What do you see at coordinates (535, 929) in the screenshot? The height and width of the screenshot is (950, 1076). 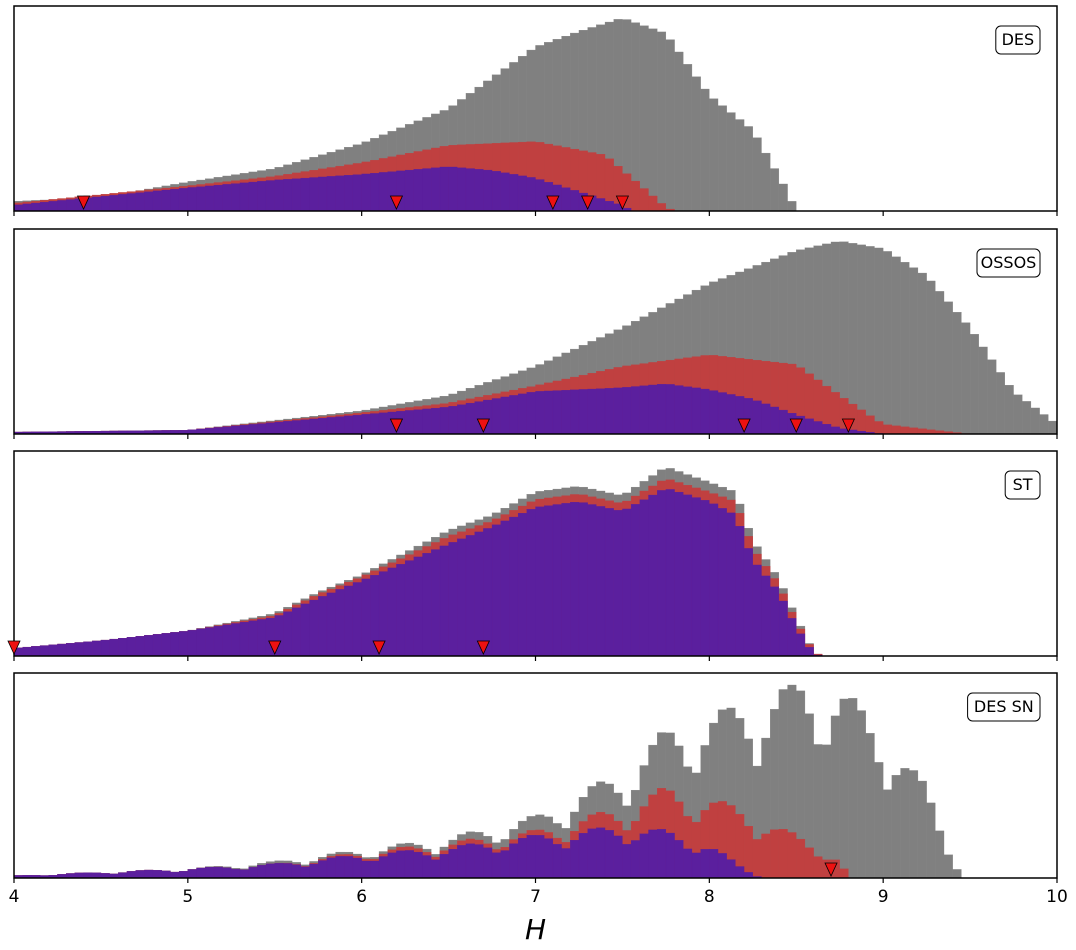 I see `x-axis-label: H` at bounding box center [535, 929].